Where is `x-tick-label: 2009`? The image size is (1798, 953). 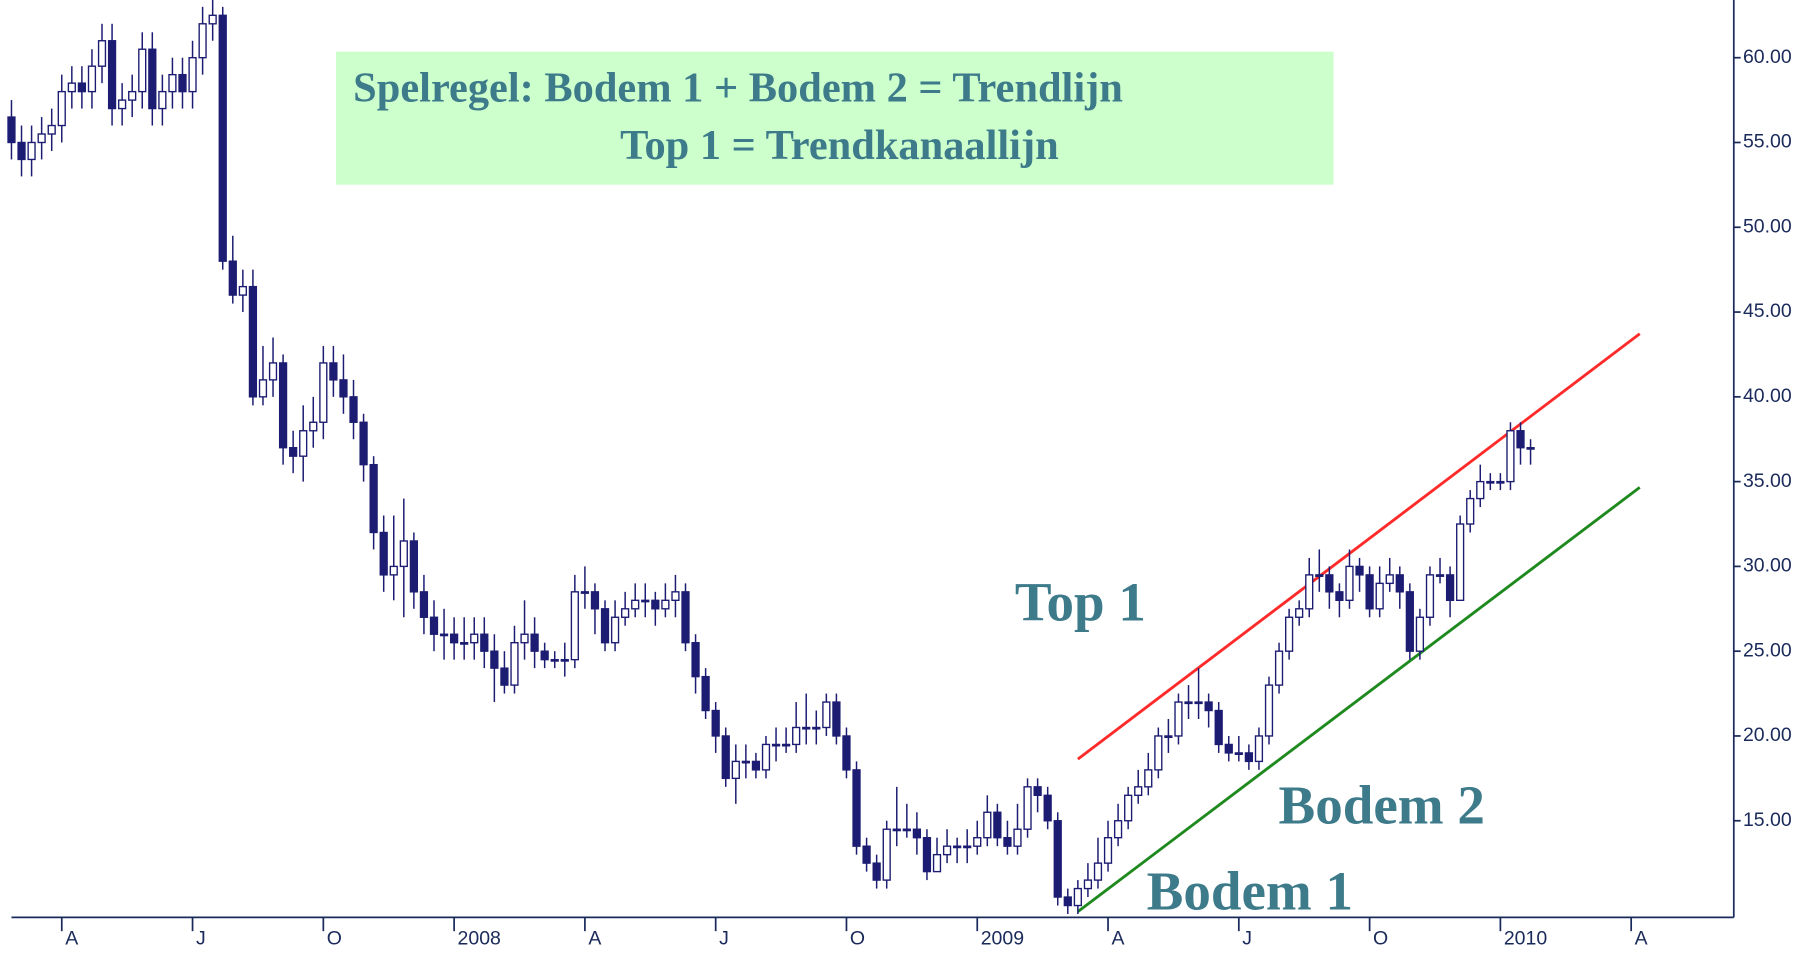 x-tick-label: 2009 is located at coordinates (1002, 938).